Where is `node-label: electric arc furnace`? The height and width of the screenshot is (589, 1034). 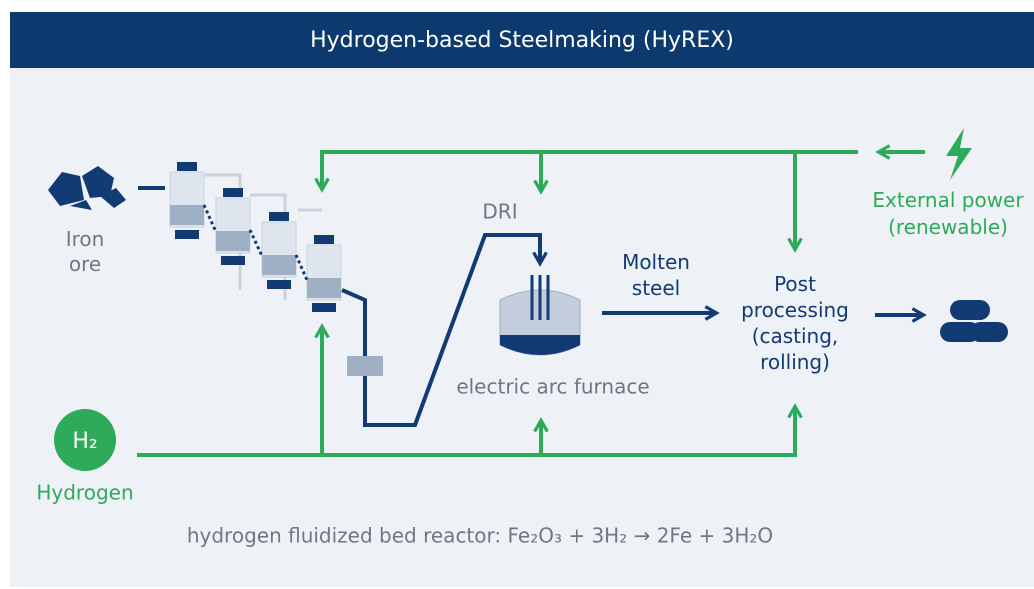
node-label: electric arc furnace is located at coordinates (552, 387).